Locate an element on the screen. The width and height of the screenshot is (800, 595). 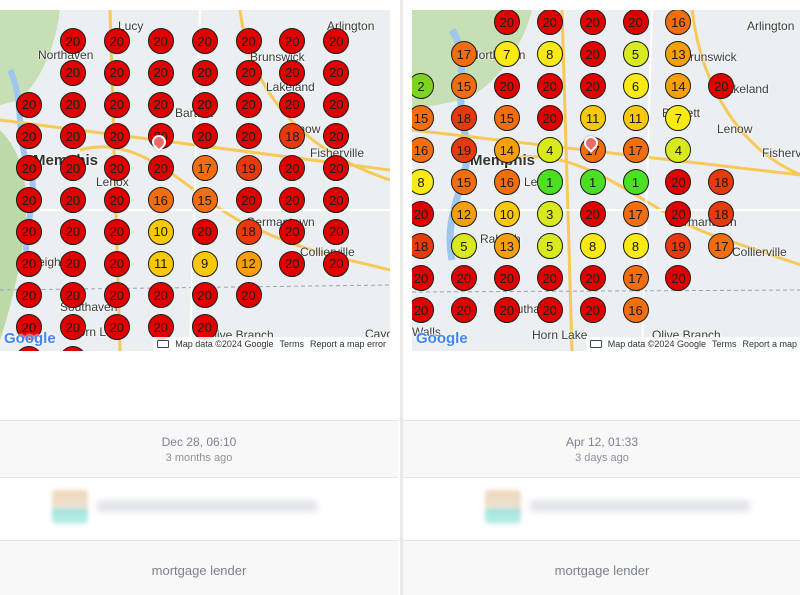
report-map-error-link: Report a map error is located at coordinates (347, 344).